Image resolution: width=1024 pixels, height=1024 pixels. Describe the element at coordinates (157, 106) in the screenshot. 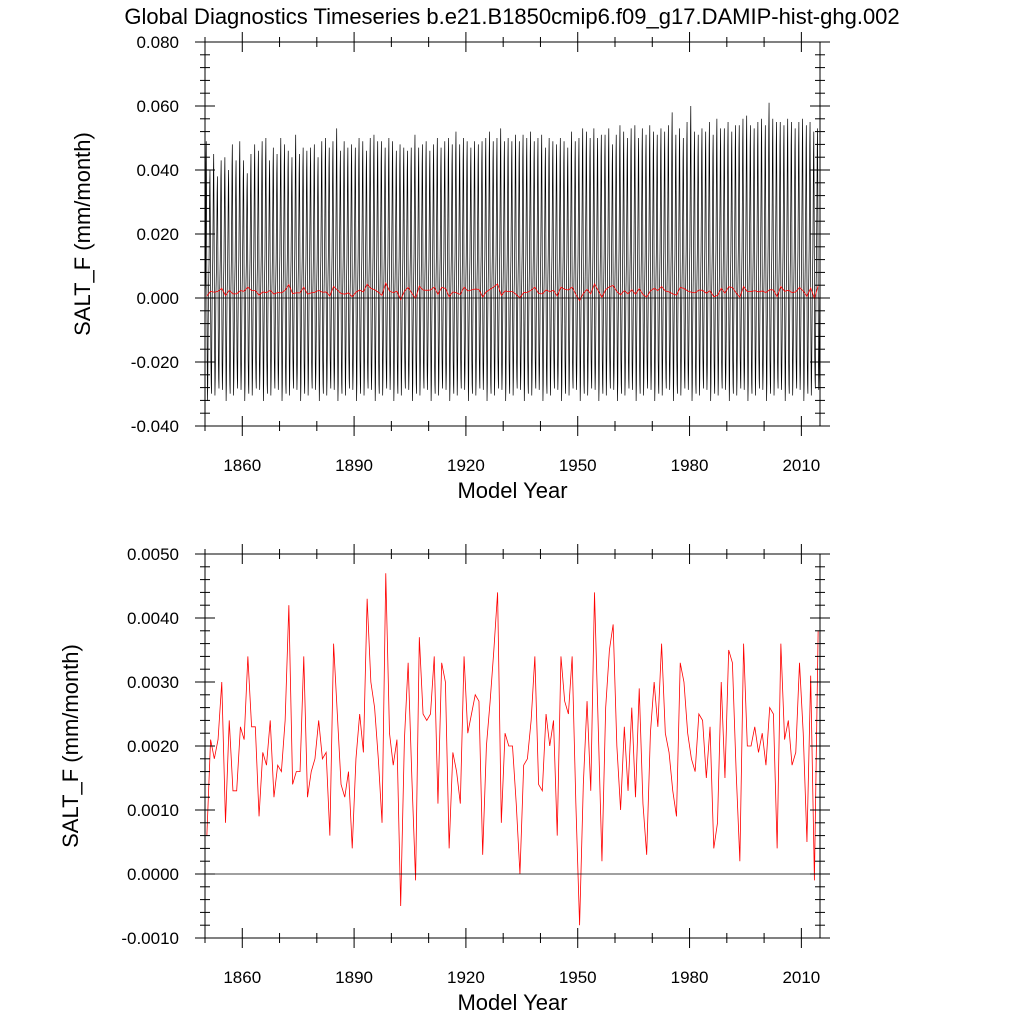

I see `top-y-tick-label: 0.060` at that location.